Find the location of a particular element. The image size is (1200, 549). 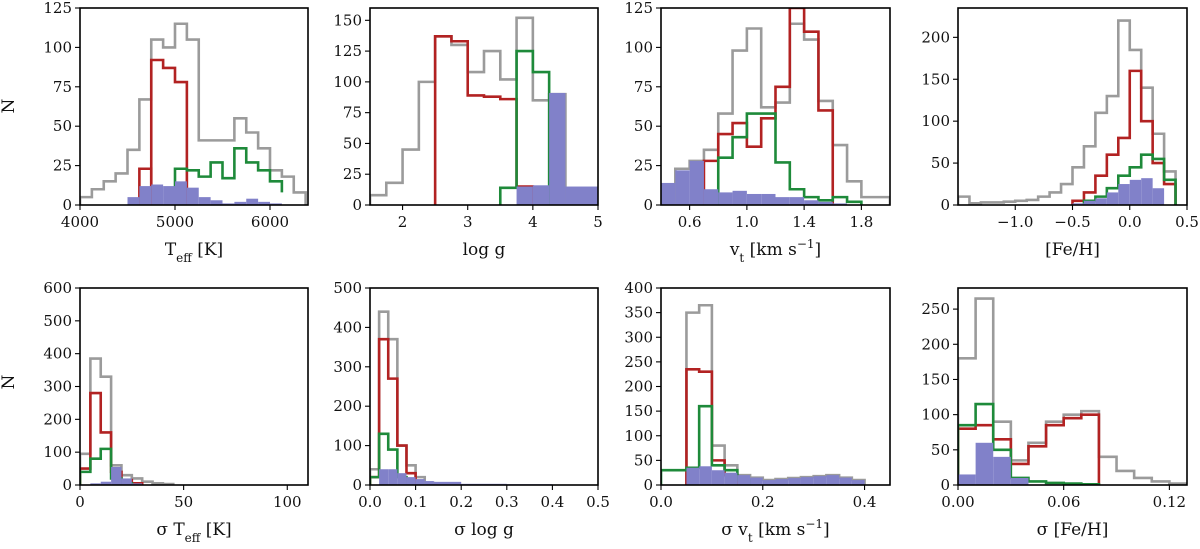

panel-vt: 0.6 1.0 1.4 1.8 0 25 50 75 100 125 vt [km s−1] is located at coordinates (757, 132).